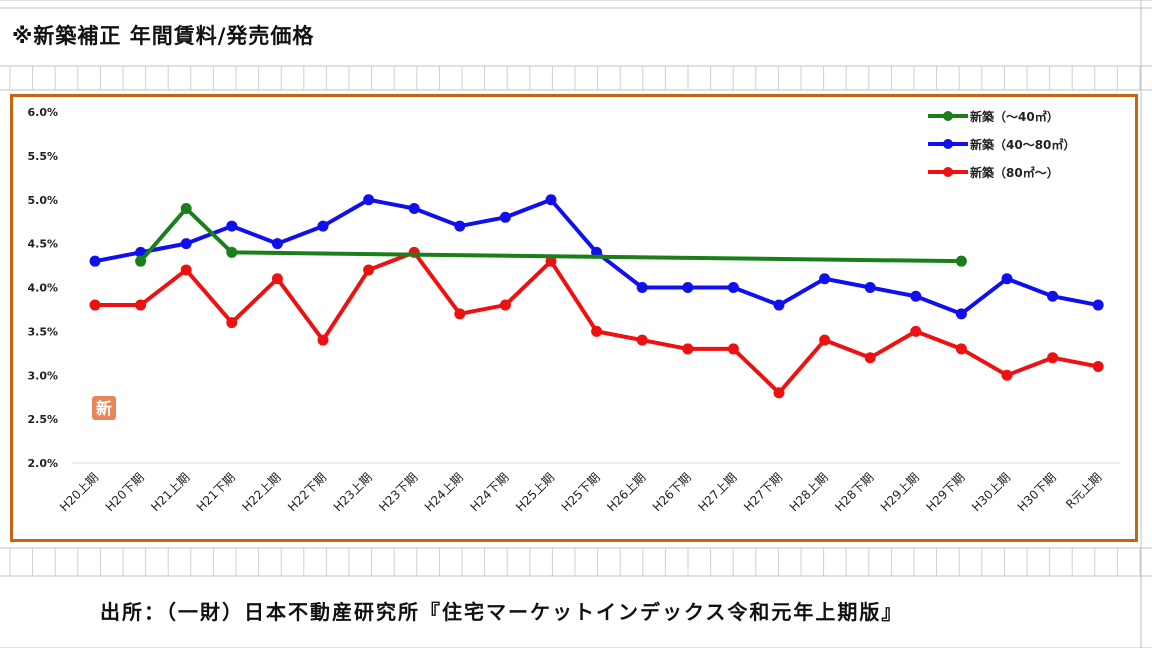 Image resolution: width=1152 pixels, height=648 pixels. Describe the element at coordinates (42, 156) in the screenshot. I see `y-tick-label: 5.5%` at that location.